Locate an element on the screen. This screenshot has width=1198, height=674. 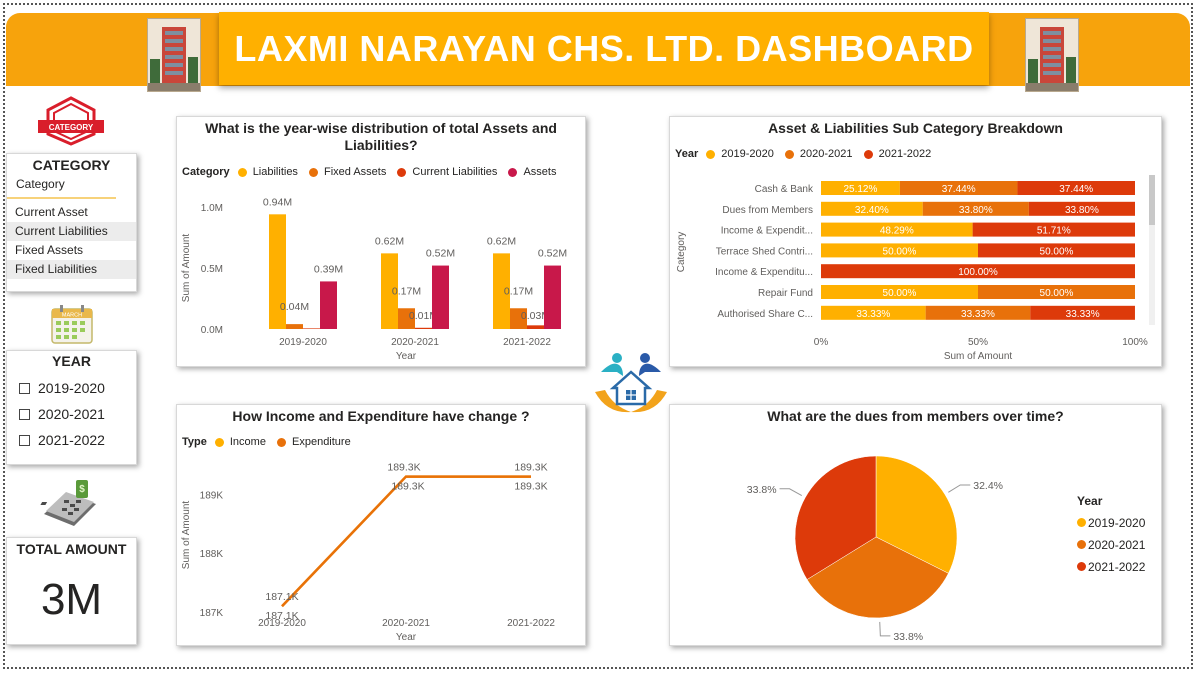
year-slicer-title: YEAR is located at coordinates (71, 361).